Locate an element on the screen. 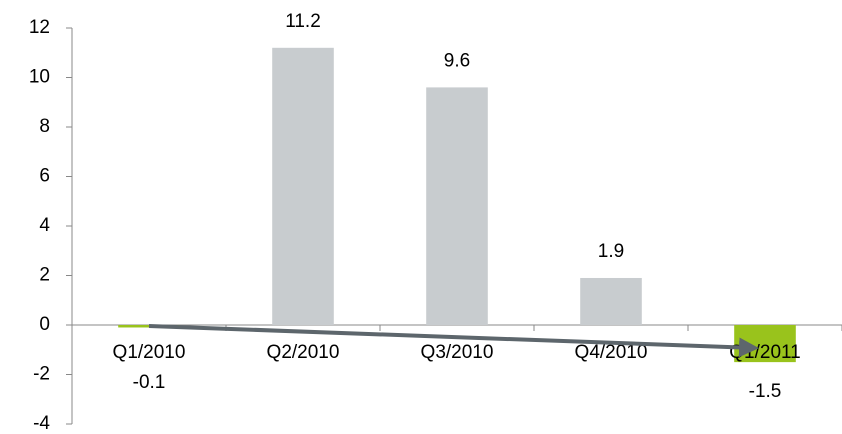  y-tick-label: -4 is located at coordinates (41, 423).